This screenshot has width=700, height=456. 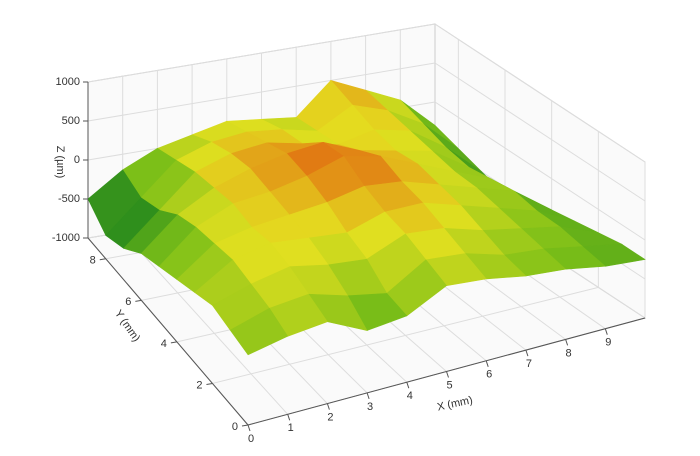 What do you see at coordinates (291, 428) in the screenshot?
I see `x-tick-label: 1` at bounding box center [291, 428].